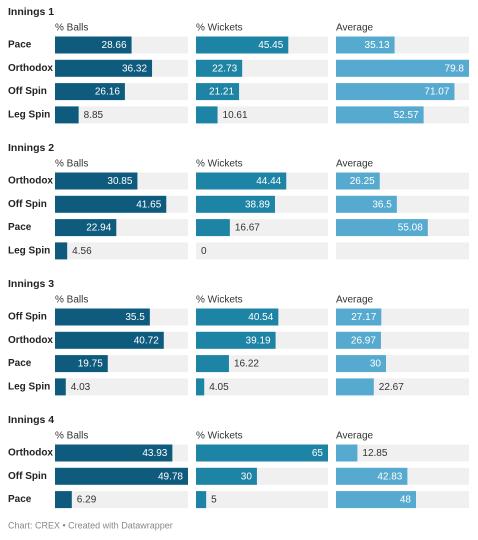 This screenshot has width=478, height=540. Describe the element at coordinates (154, 453) in the screenshot. I see `value-label: 43.93` at that location.